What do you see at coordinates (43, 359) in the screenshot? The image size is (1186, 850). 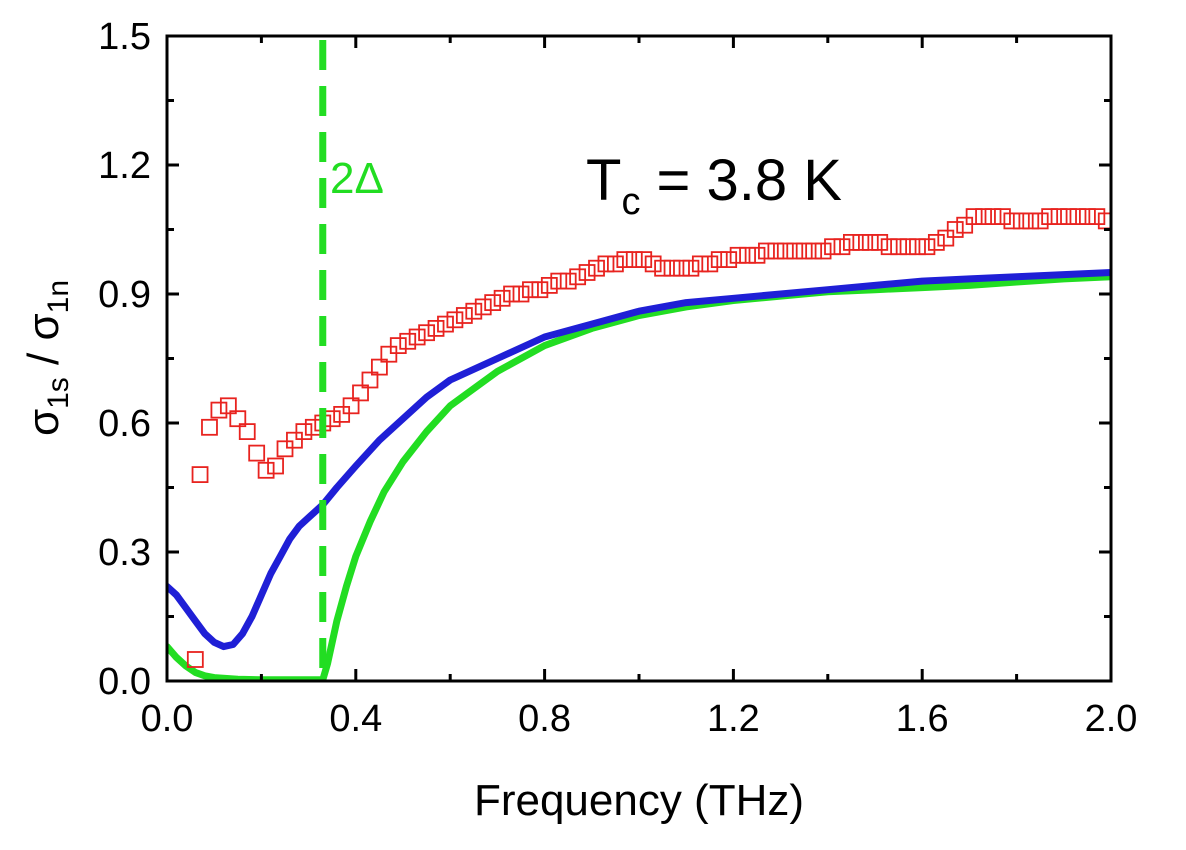 I see `y-title-sep: /` at bounding box center [43, 359].